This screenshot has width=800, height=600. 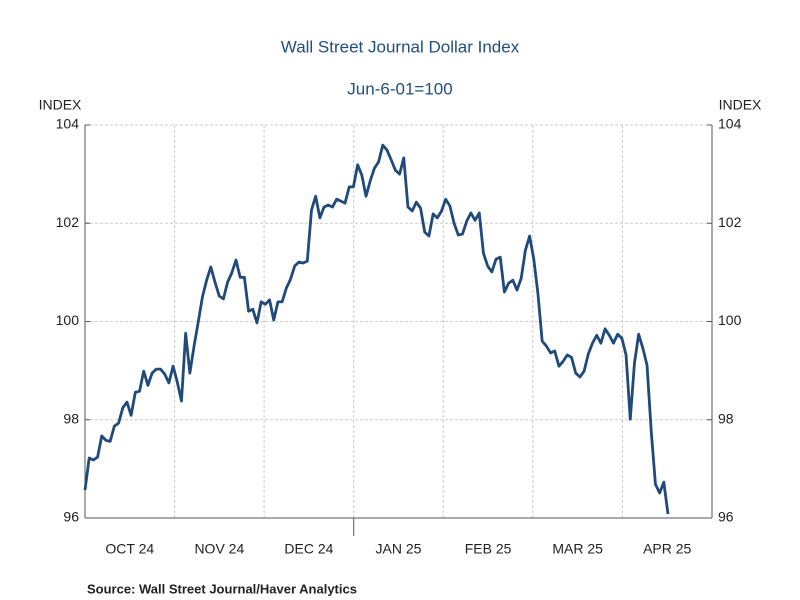 What do you see at coordinates (730, 124) in the screenshot?
I see `y2-tick-label: 104` at bounding box center [730, 124].